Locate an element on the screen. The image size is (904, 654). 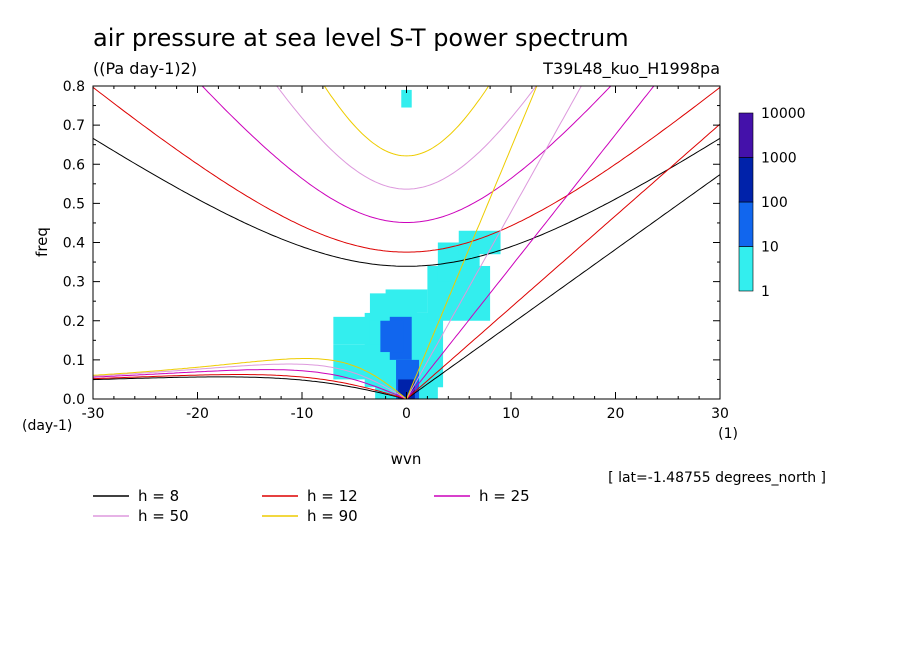
y-tick-label-4: 0.4 is located at coordinates (74, 244).